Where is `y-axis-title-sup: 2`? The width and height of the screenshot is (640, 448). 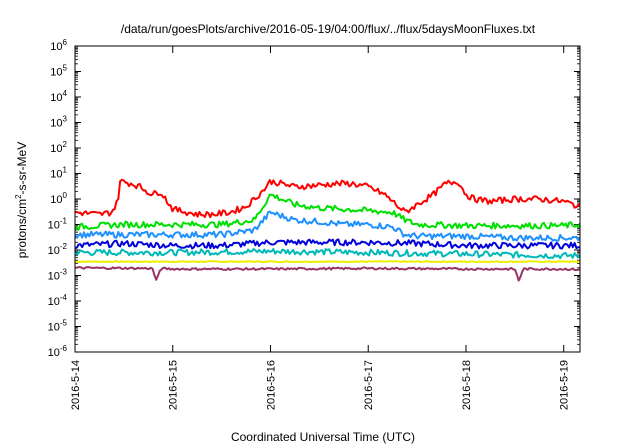
y-axis-title-sup: 2 is located at coordinates (18, 196).